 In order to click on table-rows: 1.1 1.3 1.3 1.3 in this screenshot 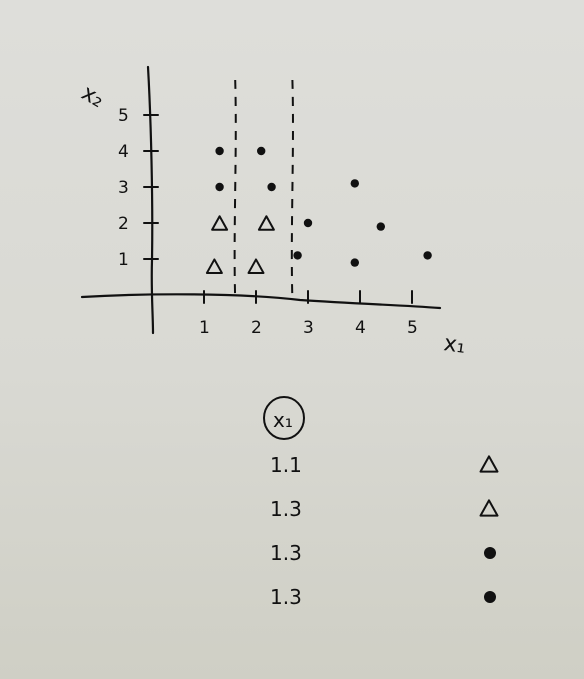, I will do `click(384, 531)`.